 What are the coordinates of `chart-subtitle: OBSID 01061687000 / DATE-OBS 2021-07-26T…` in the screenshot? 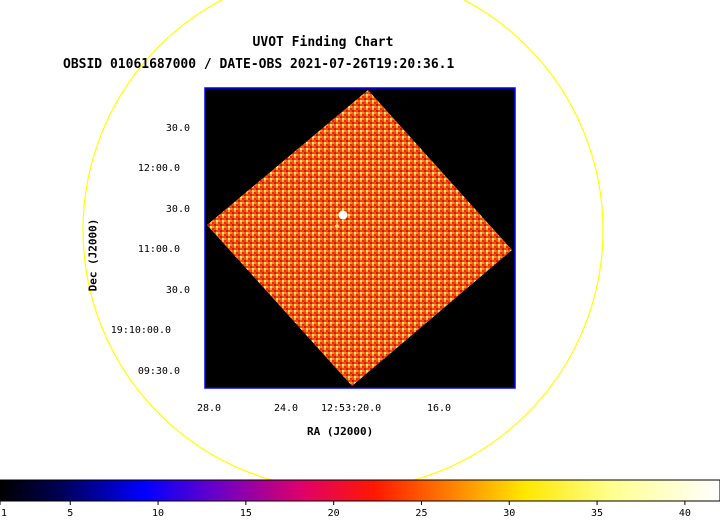 It's located at (259, 64).